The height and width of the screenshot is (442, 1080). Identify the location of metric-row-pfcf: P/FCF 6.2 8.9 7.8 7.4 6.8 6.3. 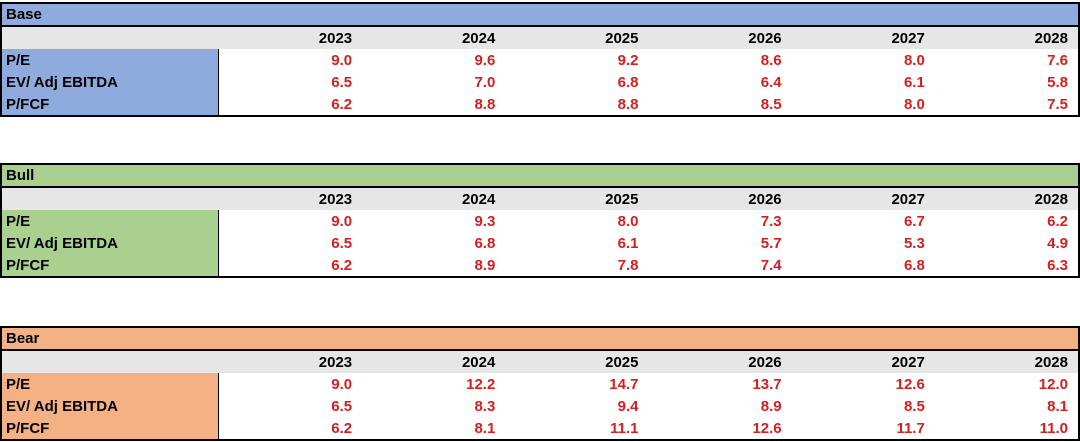
(540, 265).